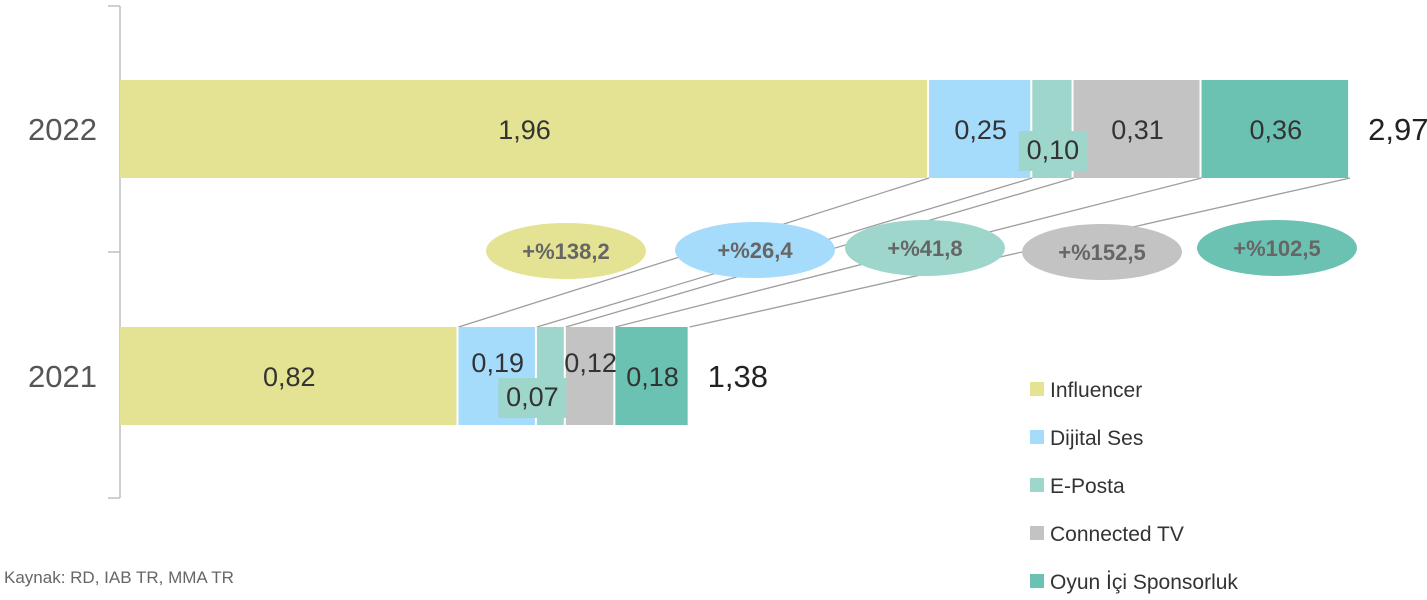 This screenshot has height=600, width=1427. I want to click on bar-value-label: 0,18, so click(652, 377).